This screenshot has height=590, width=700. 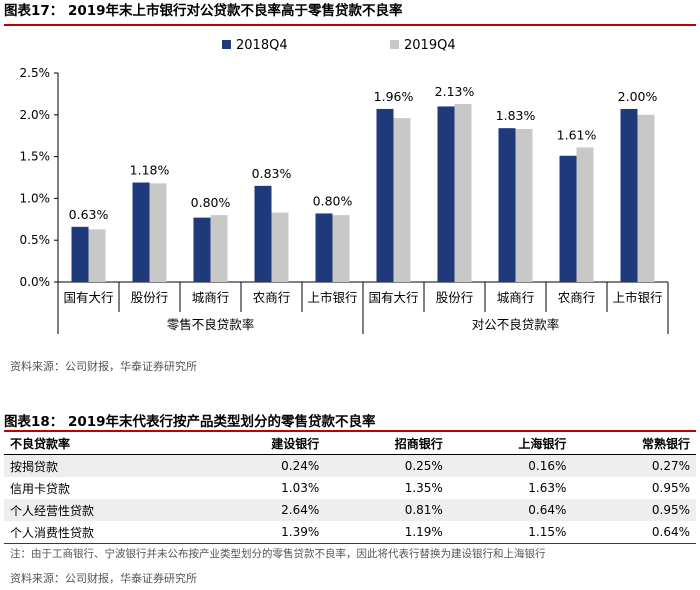 I want to click on legend-label: 2018Q4, so click(x=262, y=45).